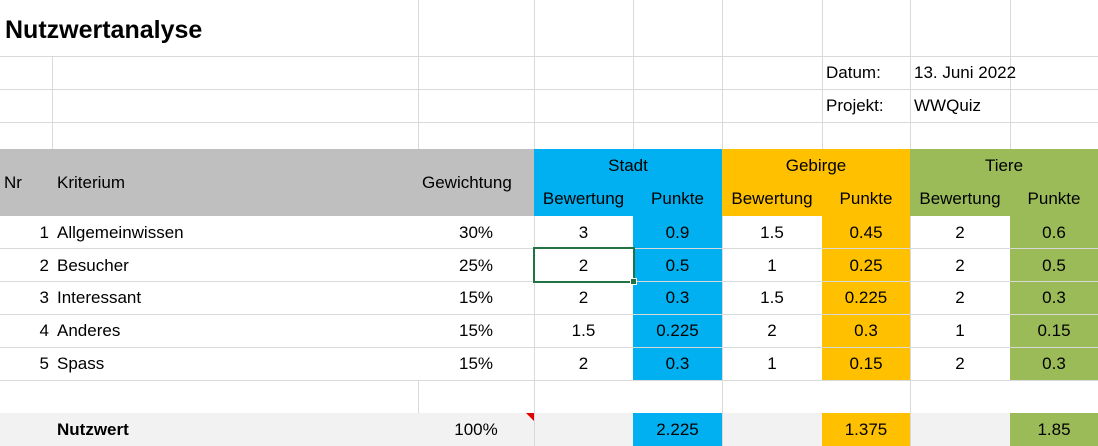 Image resolution: width=1098 pixels, height=446 pixels. What do you see at coordinates (1054, 265) in the screenshot?
I see `tiere-points-cell: 0.5` at bounding box center [1054, 265].